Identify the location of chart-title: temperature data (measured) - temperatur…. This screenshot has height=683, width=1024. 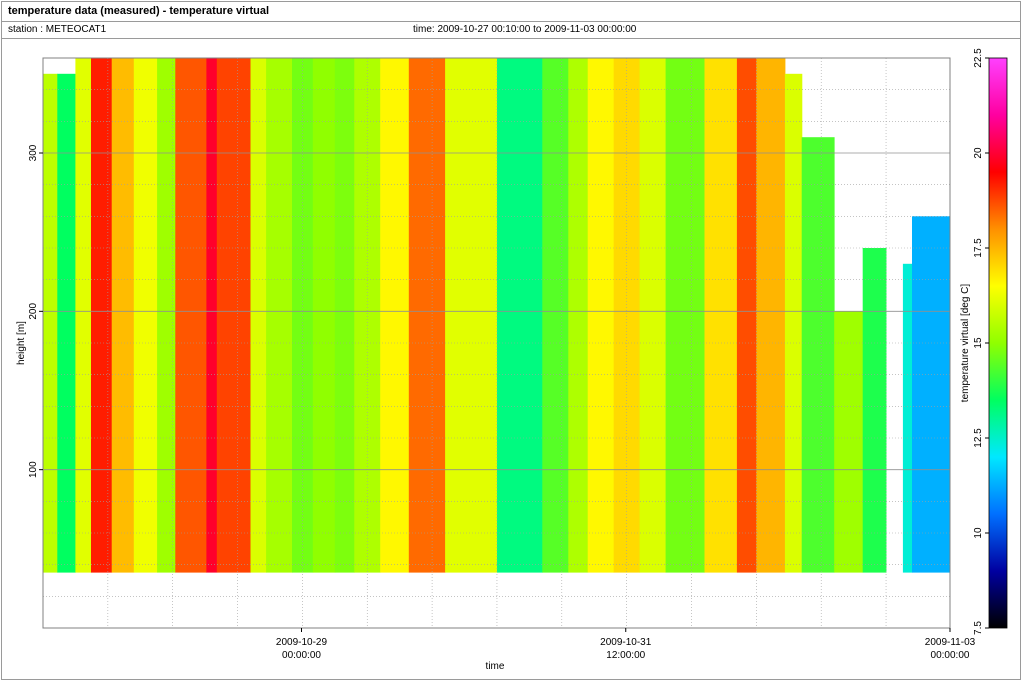
(139, 11).